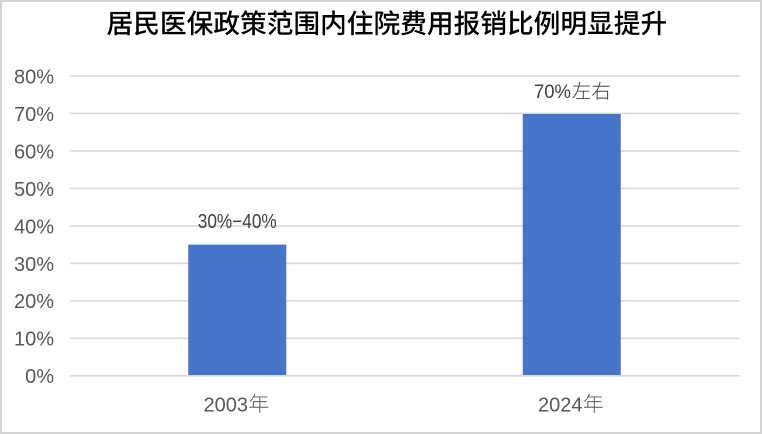  What do you see at coordinates (560, 405) in the screenshot?
I see `svg-text: 2024` at bounding box center [560, 405].